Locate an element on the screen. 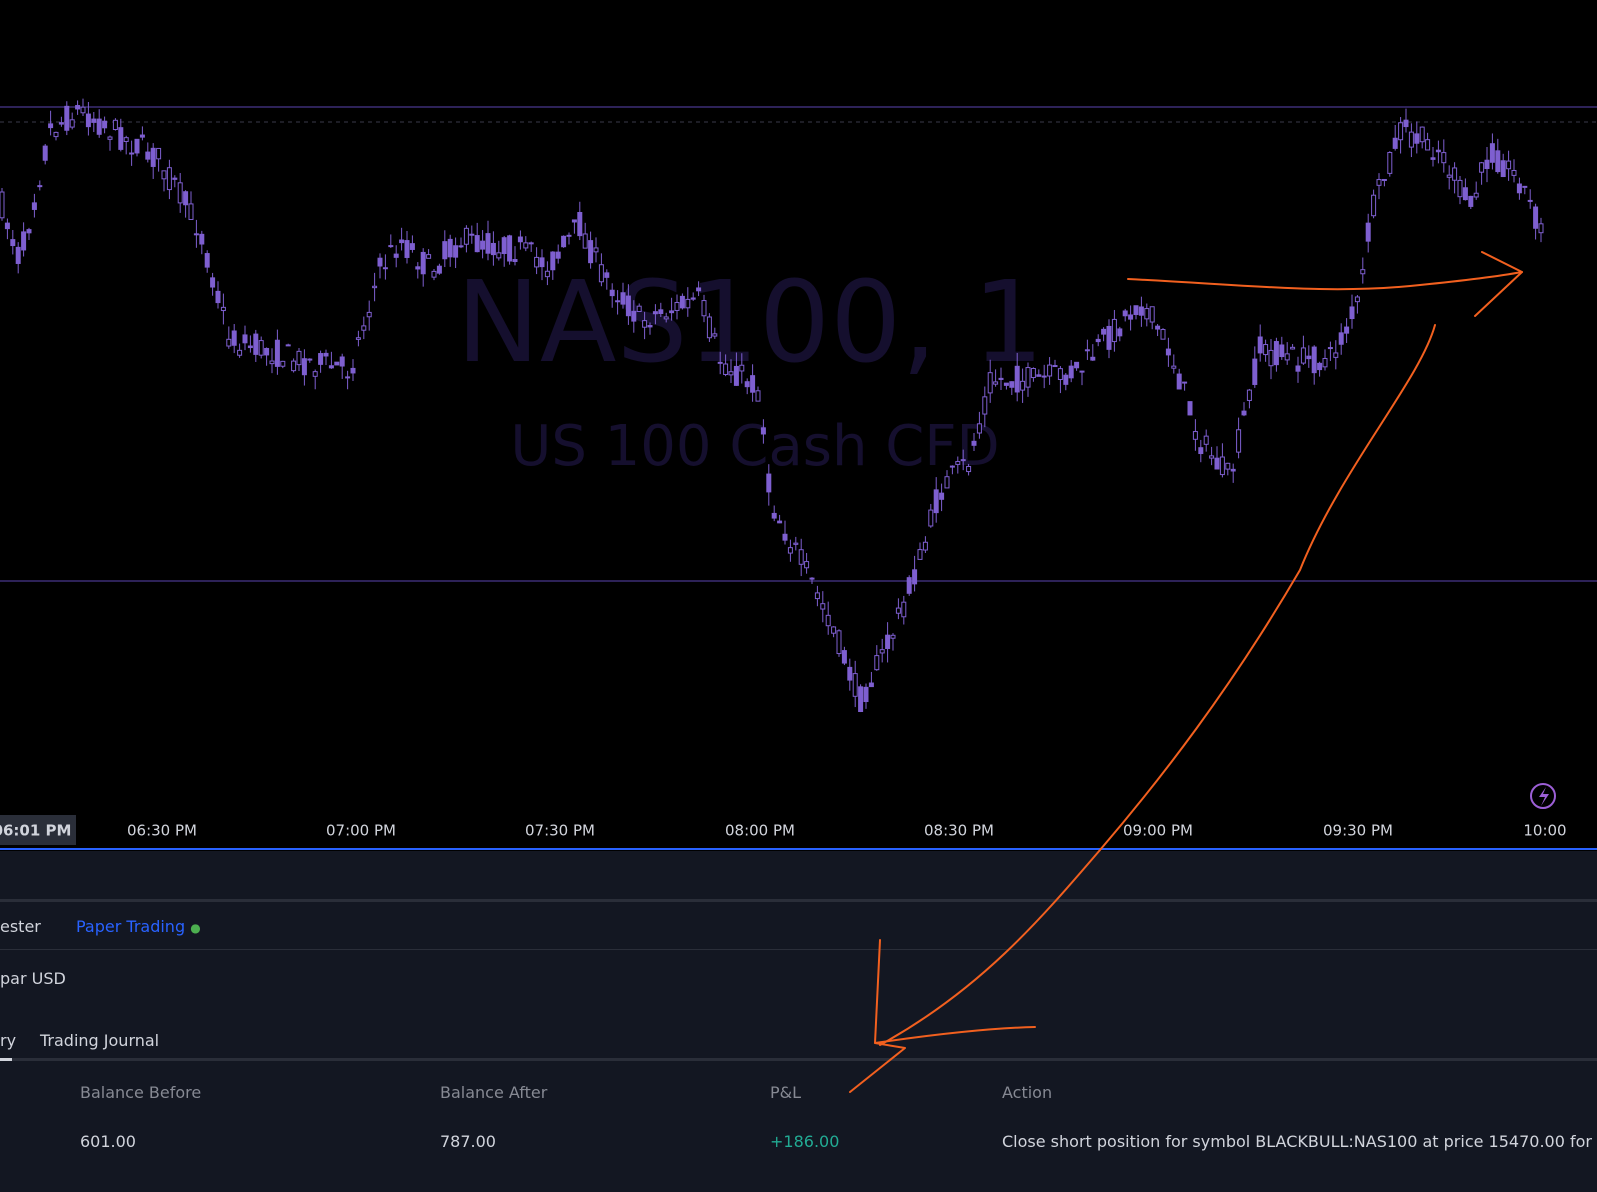 This screenshot has height=1192, width=1597. lightning-icon is located at coordinates (1543, 796).